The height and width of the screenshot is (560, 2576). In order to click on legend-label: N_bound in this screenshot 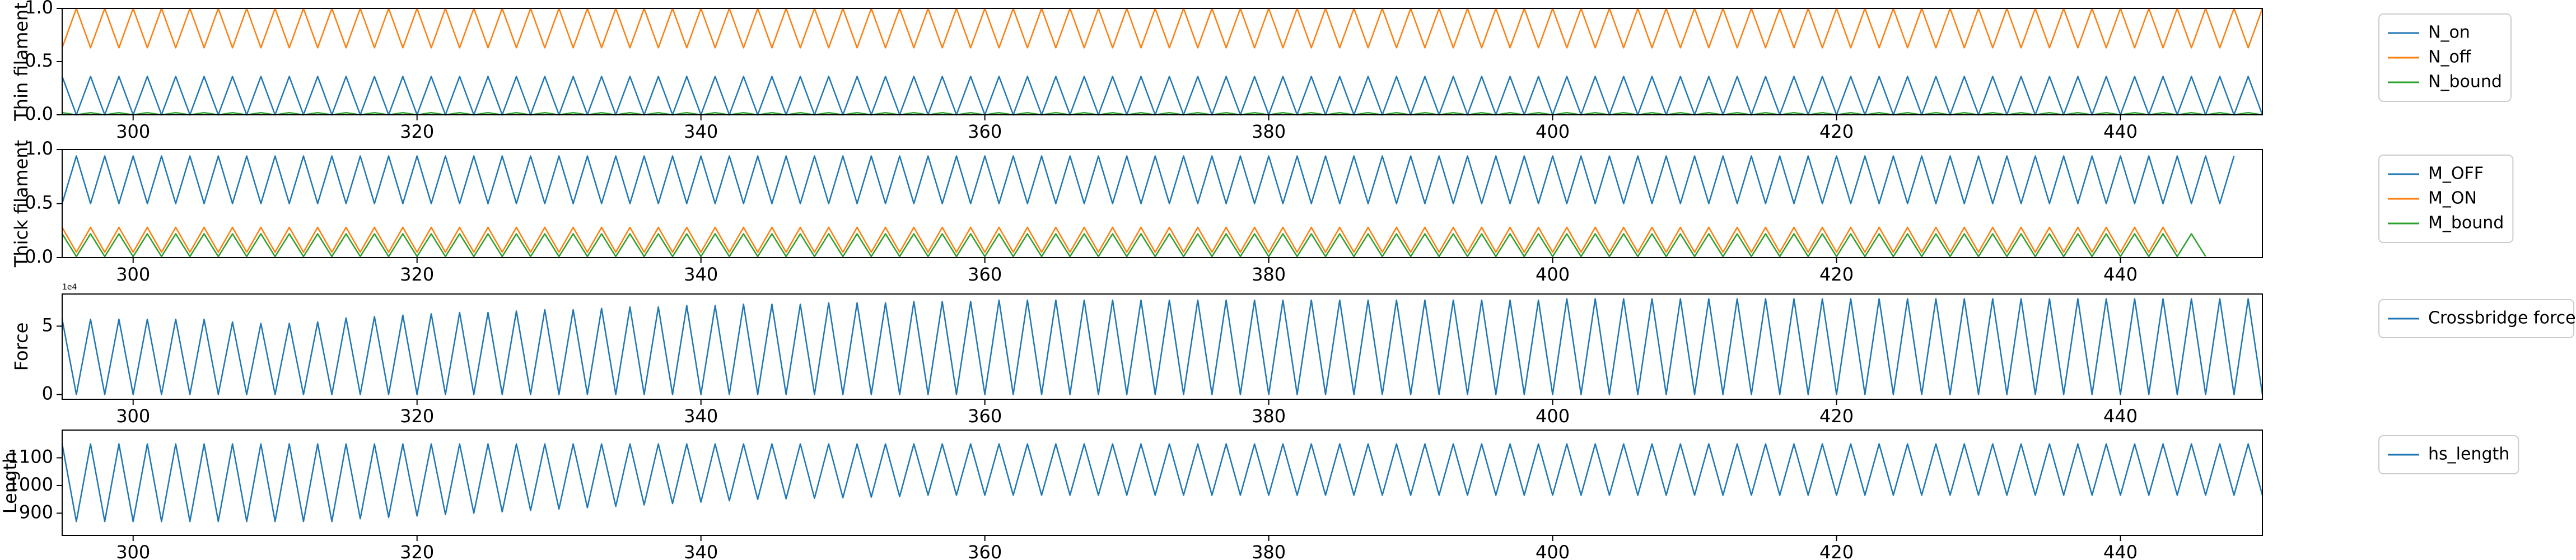, I will do `click(2465, 82)`.